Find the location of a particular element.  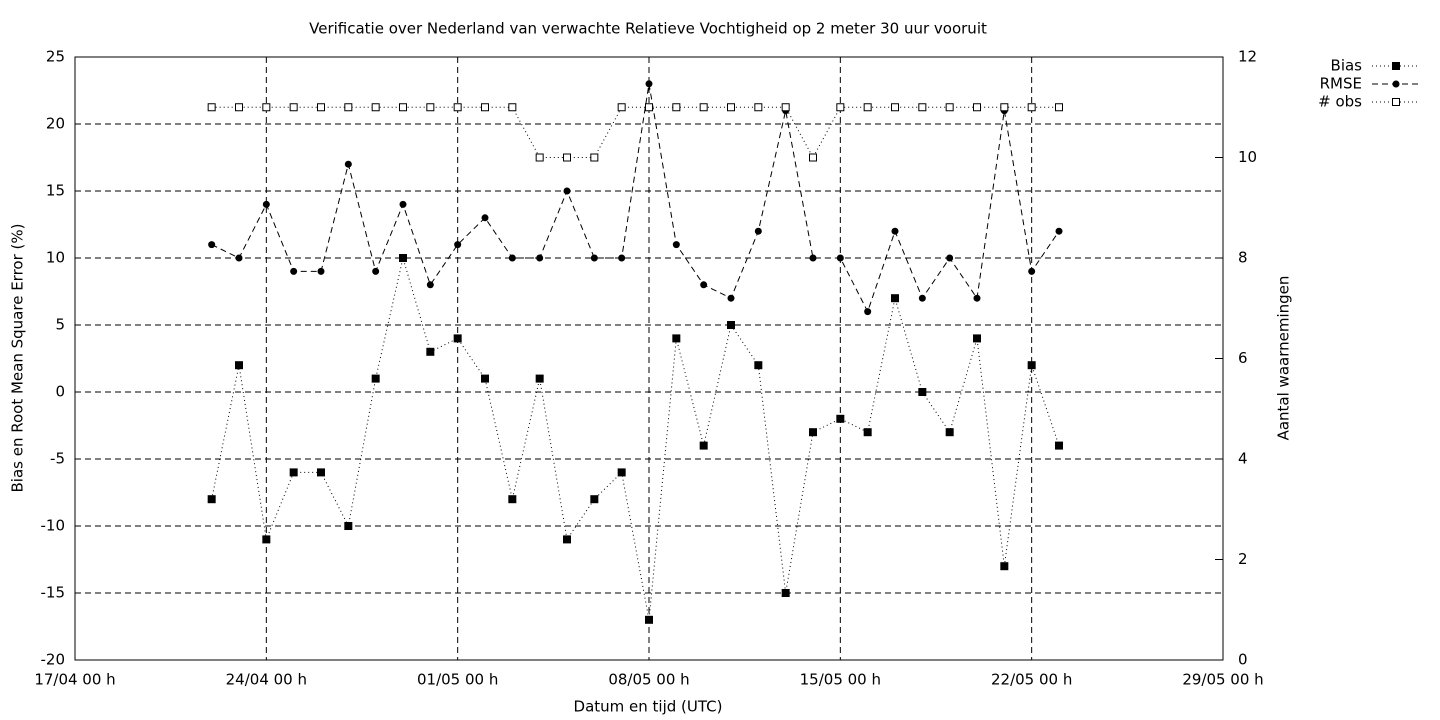

x-tick-label: 22/05 00 h is located at coordinates (1031, 680).